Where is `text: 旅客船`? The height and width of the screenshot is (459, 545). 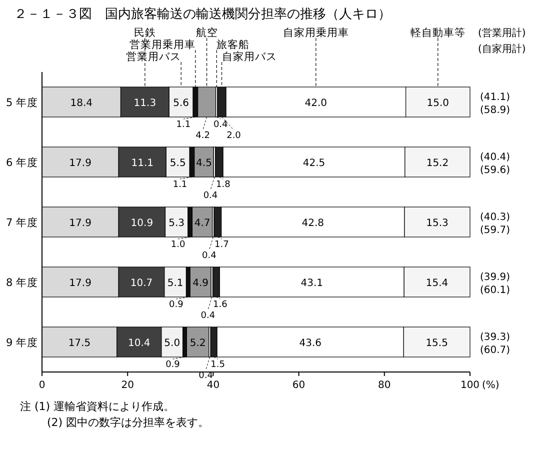 text: 旅客船 is located at coordinates (233, 44).